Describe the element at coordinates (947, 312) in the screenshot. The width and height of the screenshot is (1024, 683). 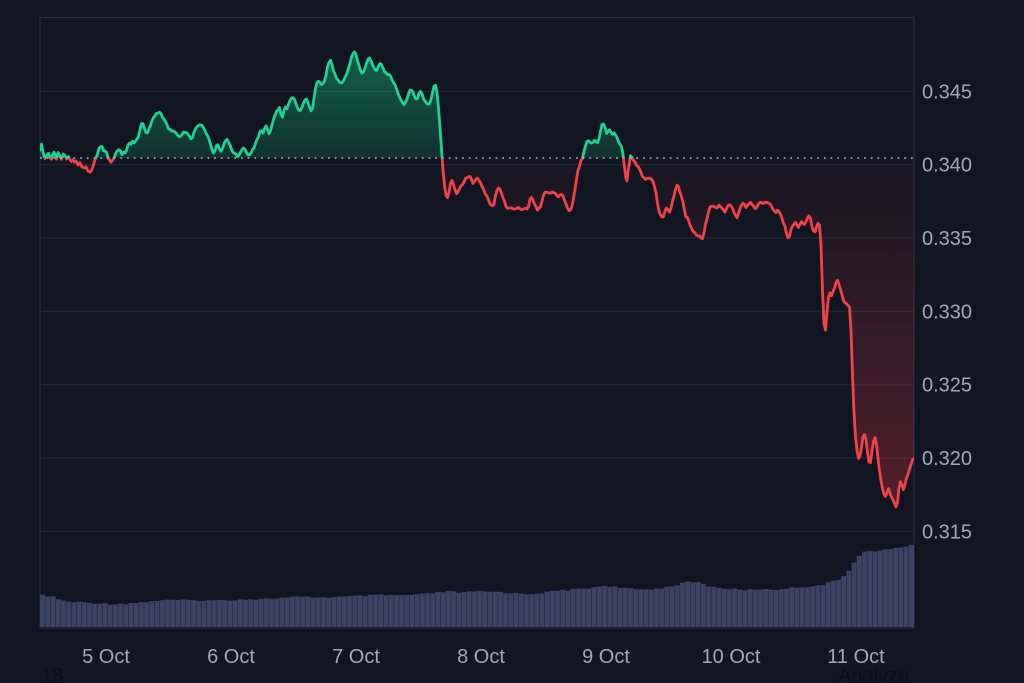
I see `svg-text: 0.330` at that location.